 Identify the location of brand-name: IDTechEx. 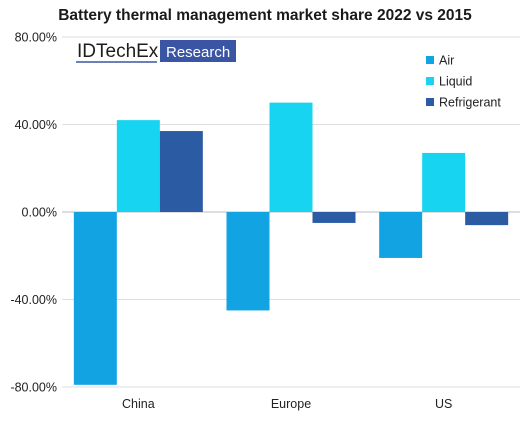
(118, 51).